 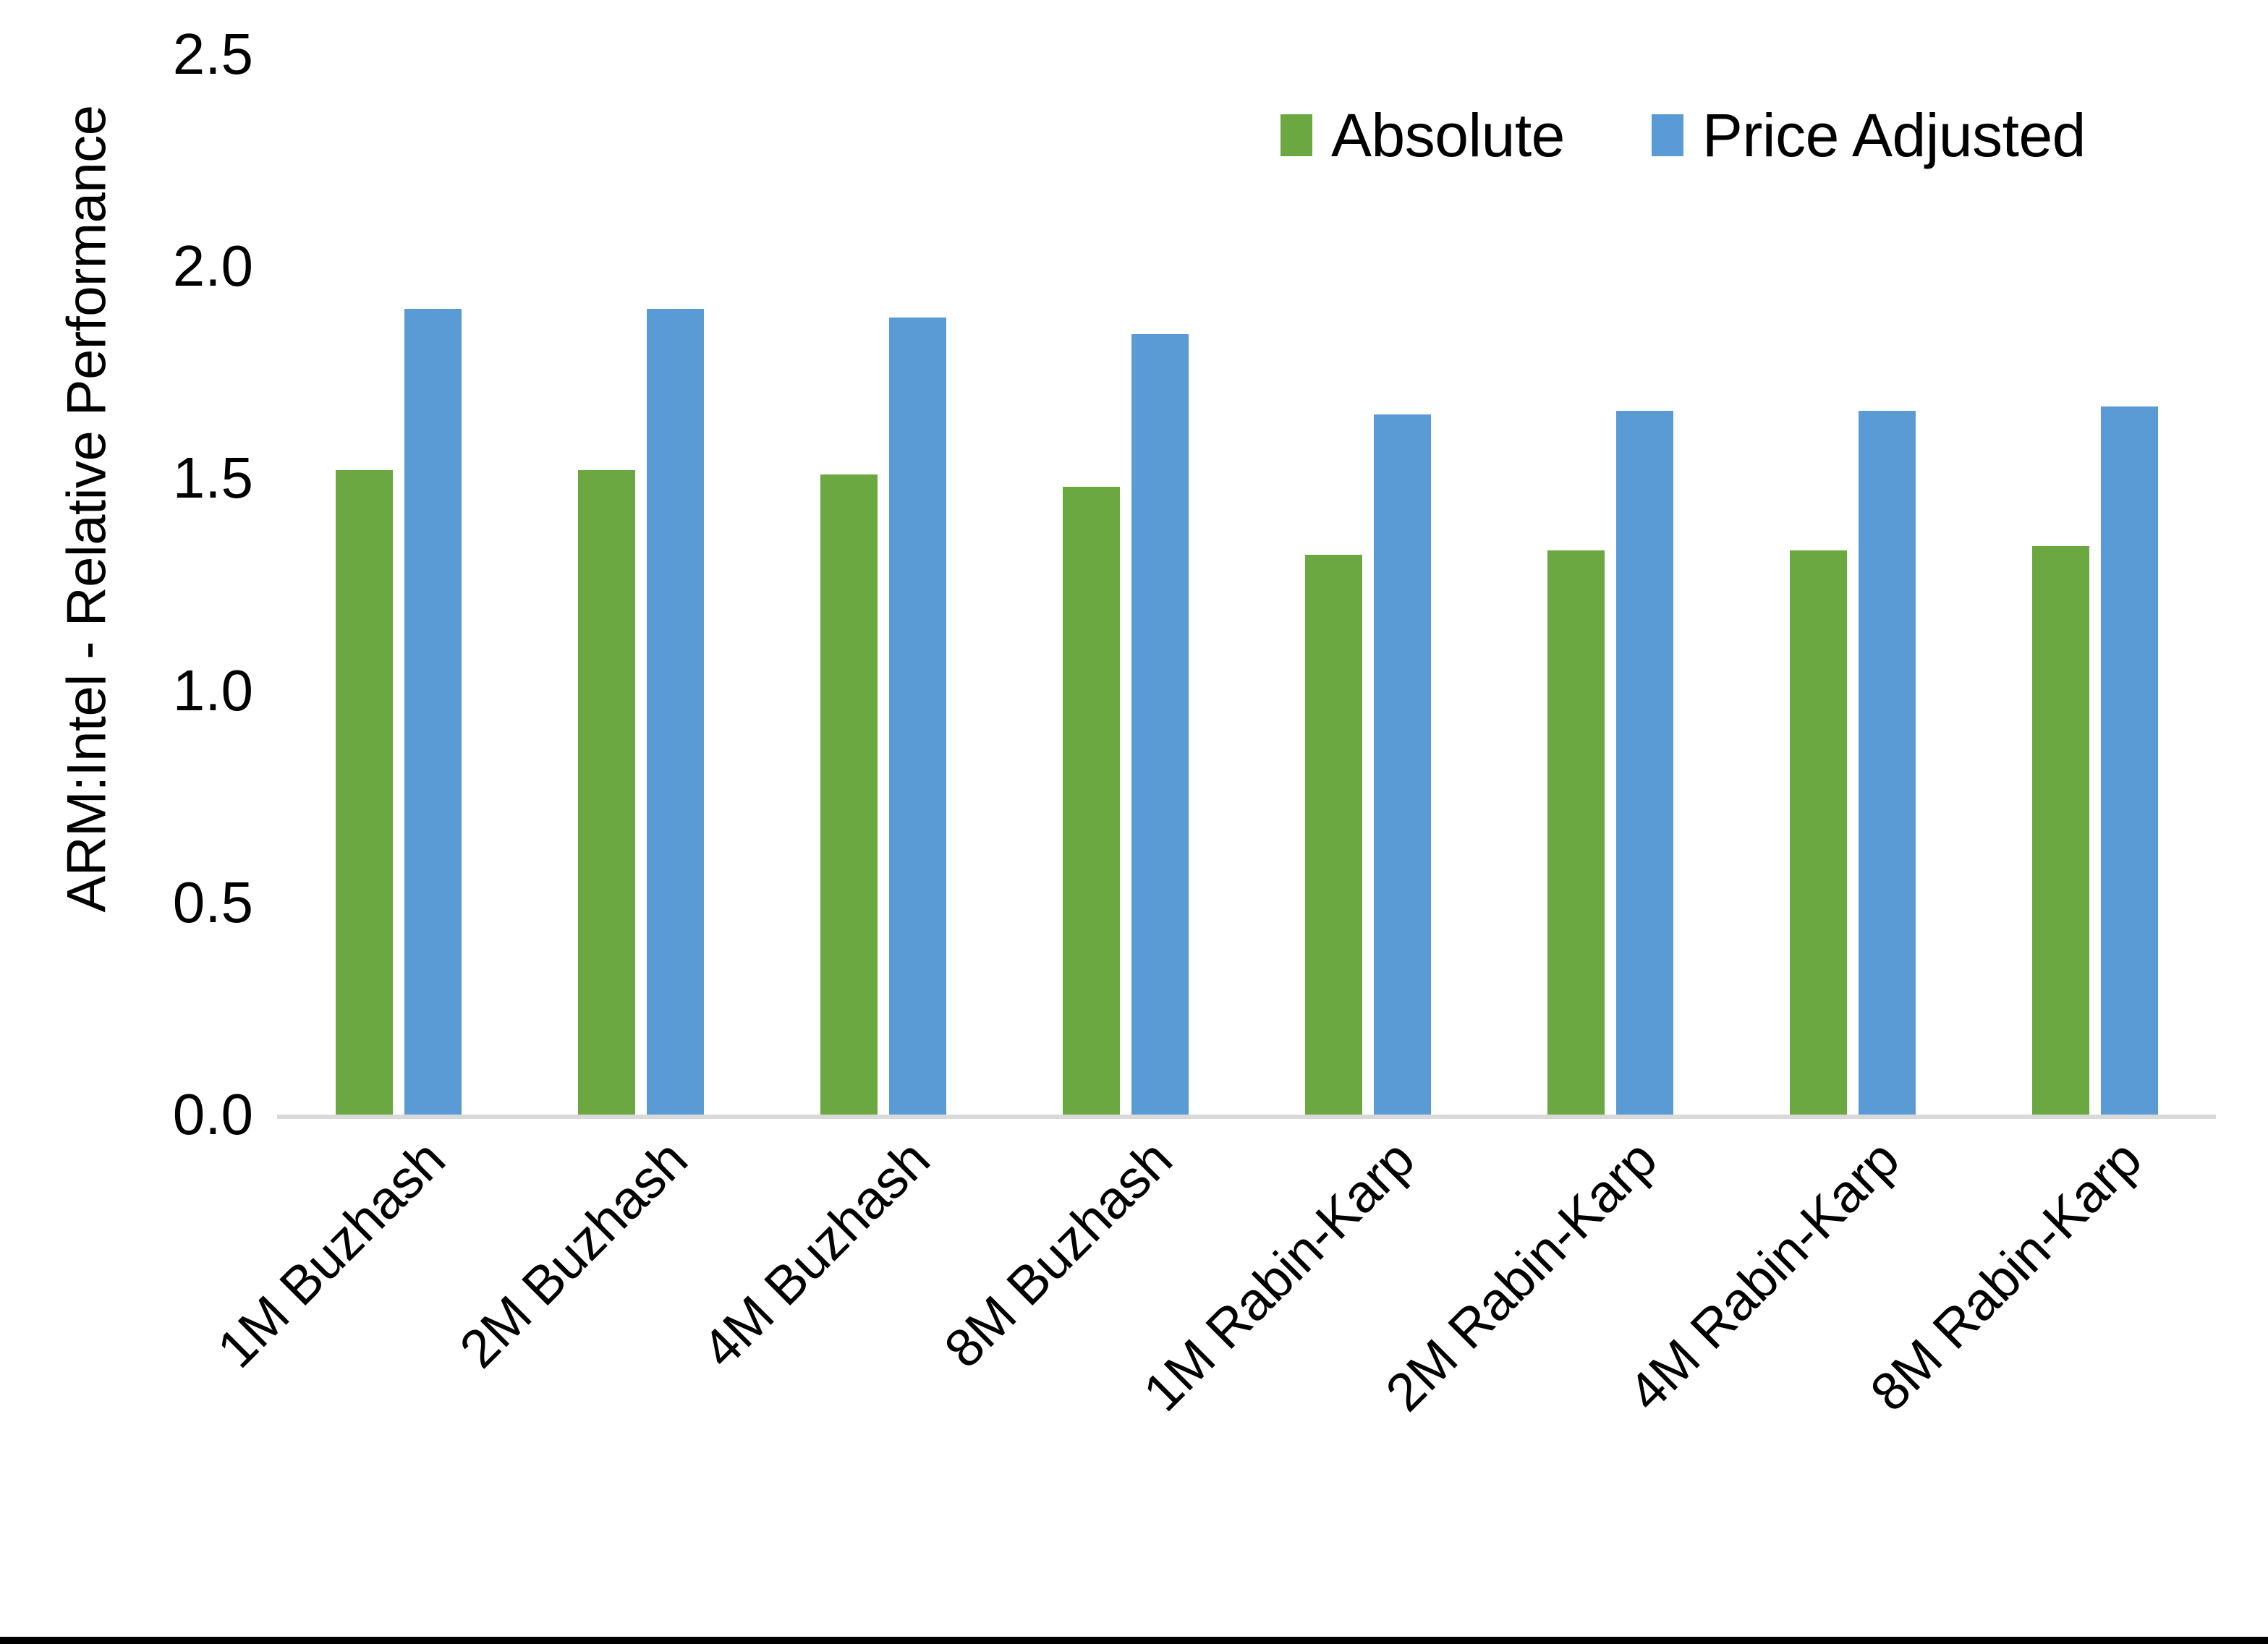 I want to click on figure-bottom-border, so click(x=1134, y=1640).